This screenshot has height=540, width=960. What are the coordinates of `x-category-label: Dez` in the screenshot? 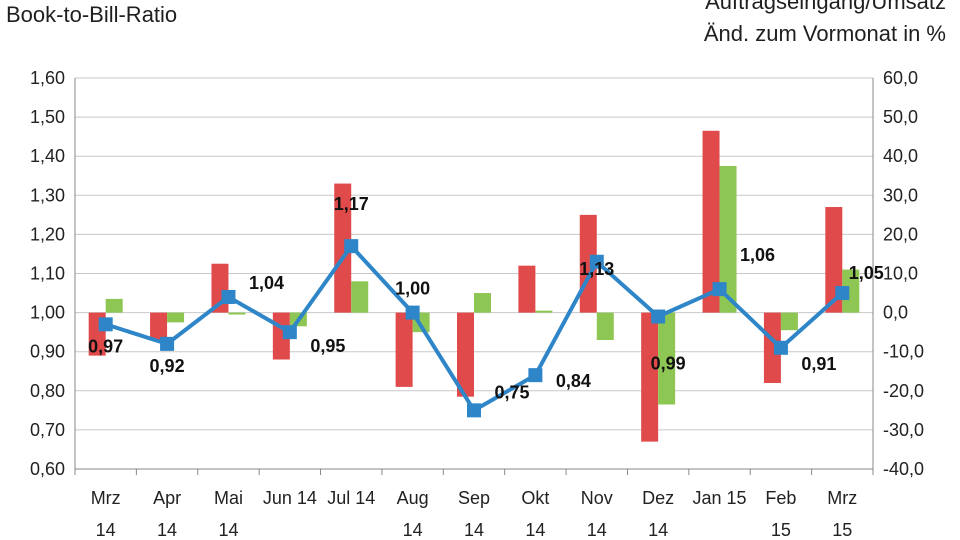 It's located at (658, 498).